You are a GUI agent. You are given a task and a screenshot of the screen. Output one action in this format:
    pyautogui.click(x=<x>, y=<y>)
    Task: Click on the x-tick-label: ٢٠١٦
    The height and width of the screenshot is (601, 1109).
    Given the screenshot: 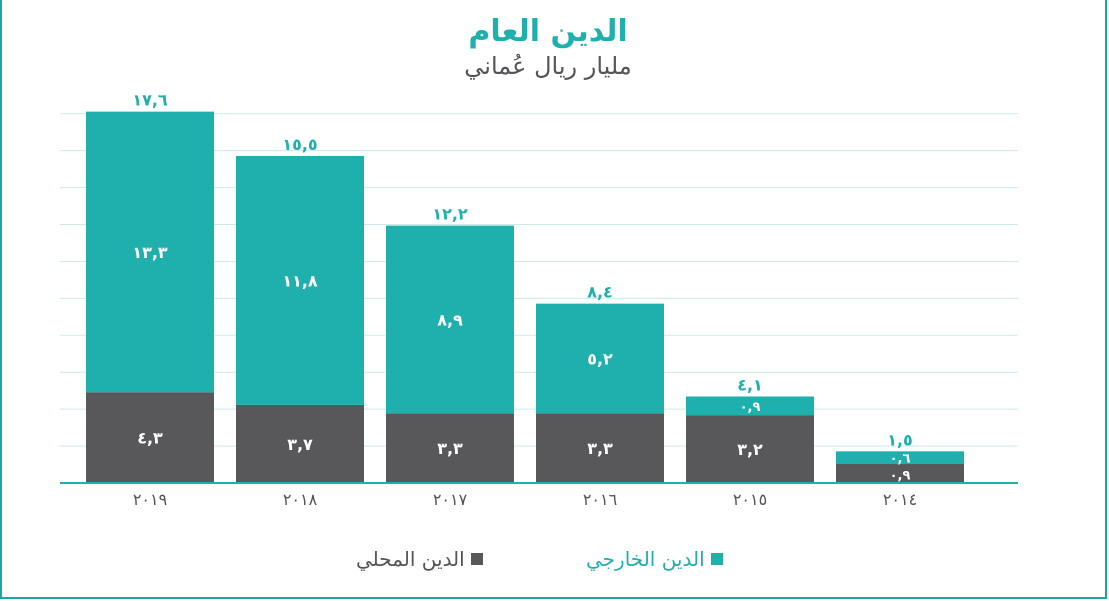 What is the action you would take?
    pyautogui.click(x=600, y=499)
    